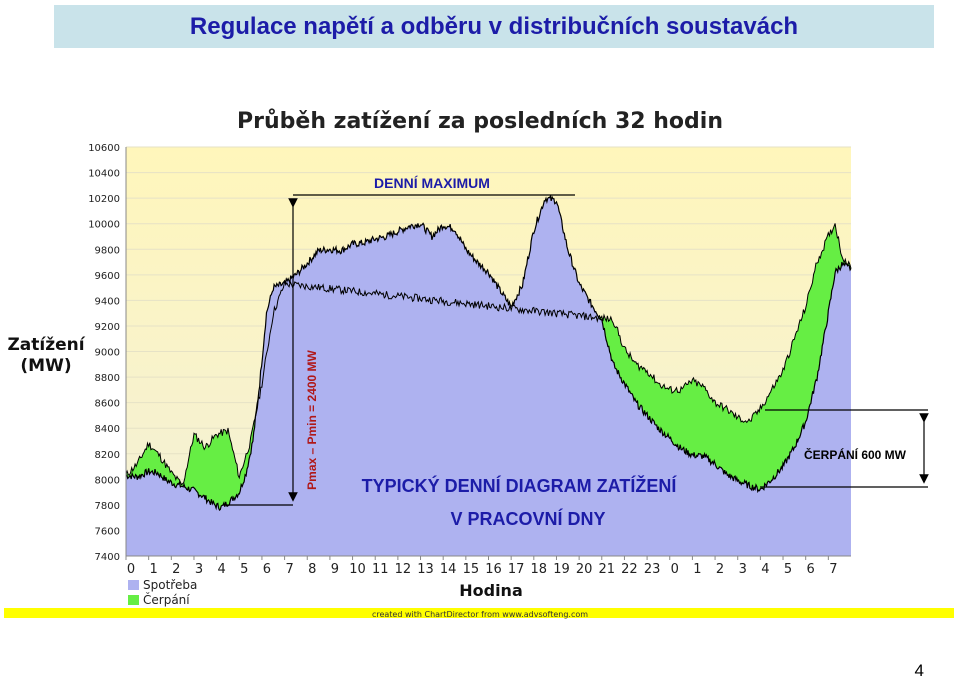 The width and height of the screenshot is (960, 683). What do you see at coordinates (170, 585) in the screenshot?
I see `legend-label-spotreba: Spotřeba` at bounding box center [170, 585].